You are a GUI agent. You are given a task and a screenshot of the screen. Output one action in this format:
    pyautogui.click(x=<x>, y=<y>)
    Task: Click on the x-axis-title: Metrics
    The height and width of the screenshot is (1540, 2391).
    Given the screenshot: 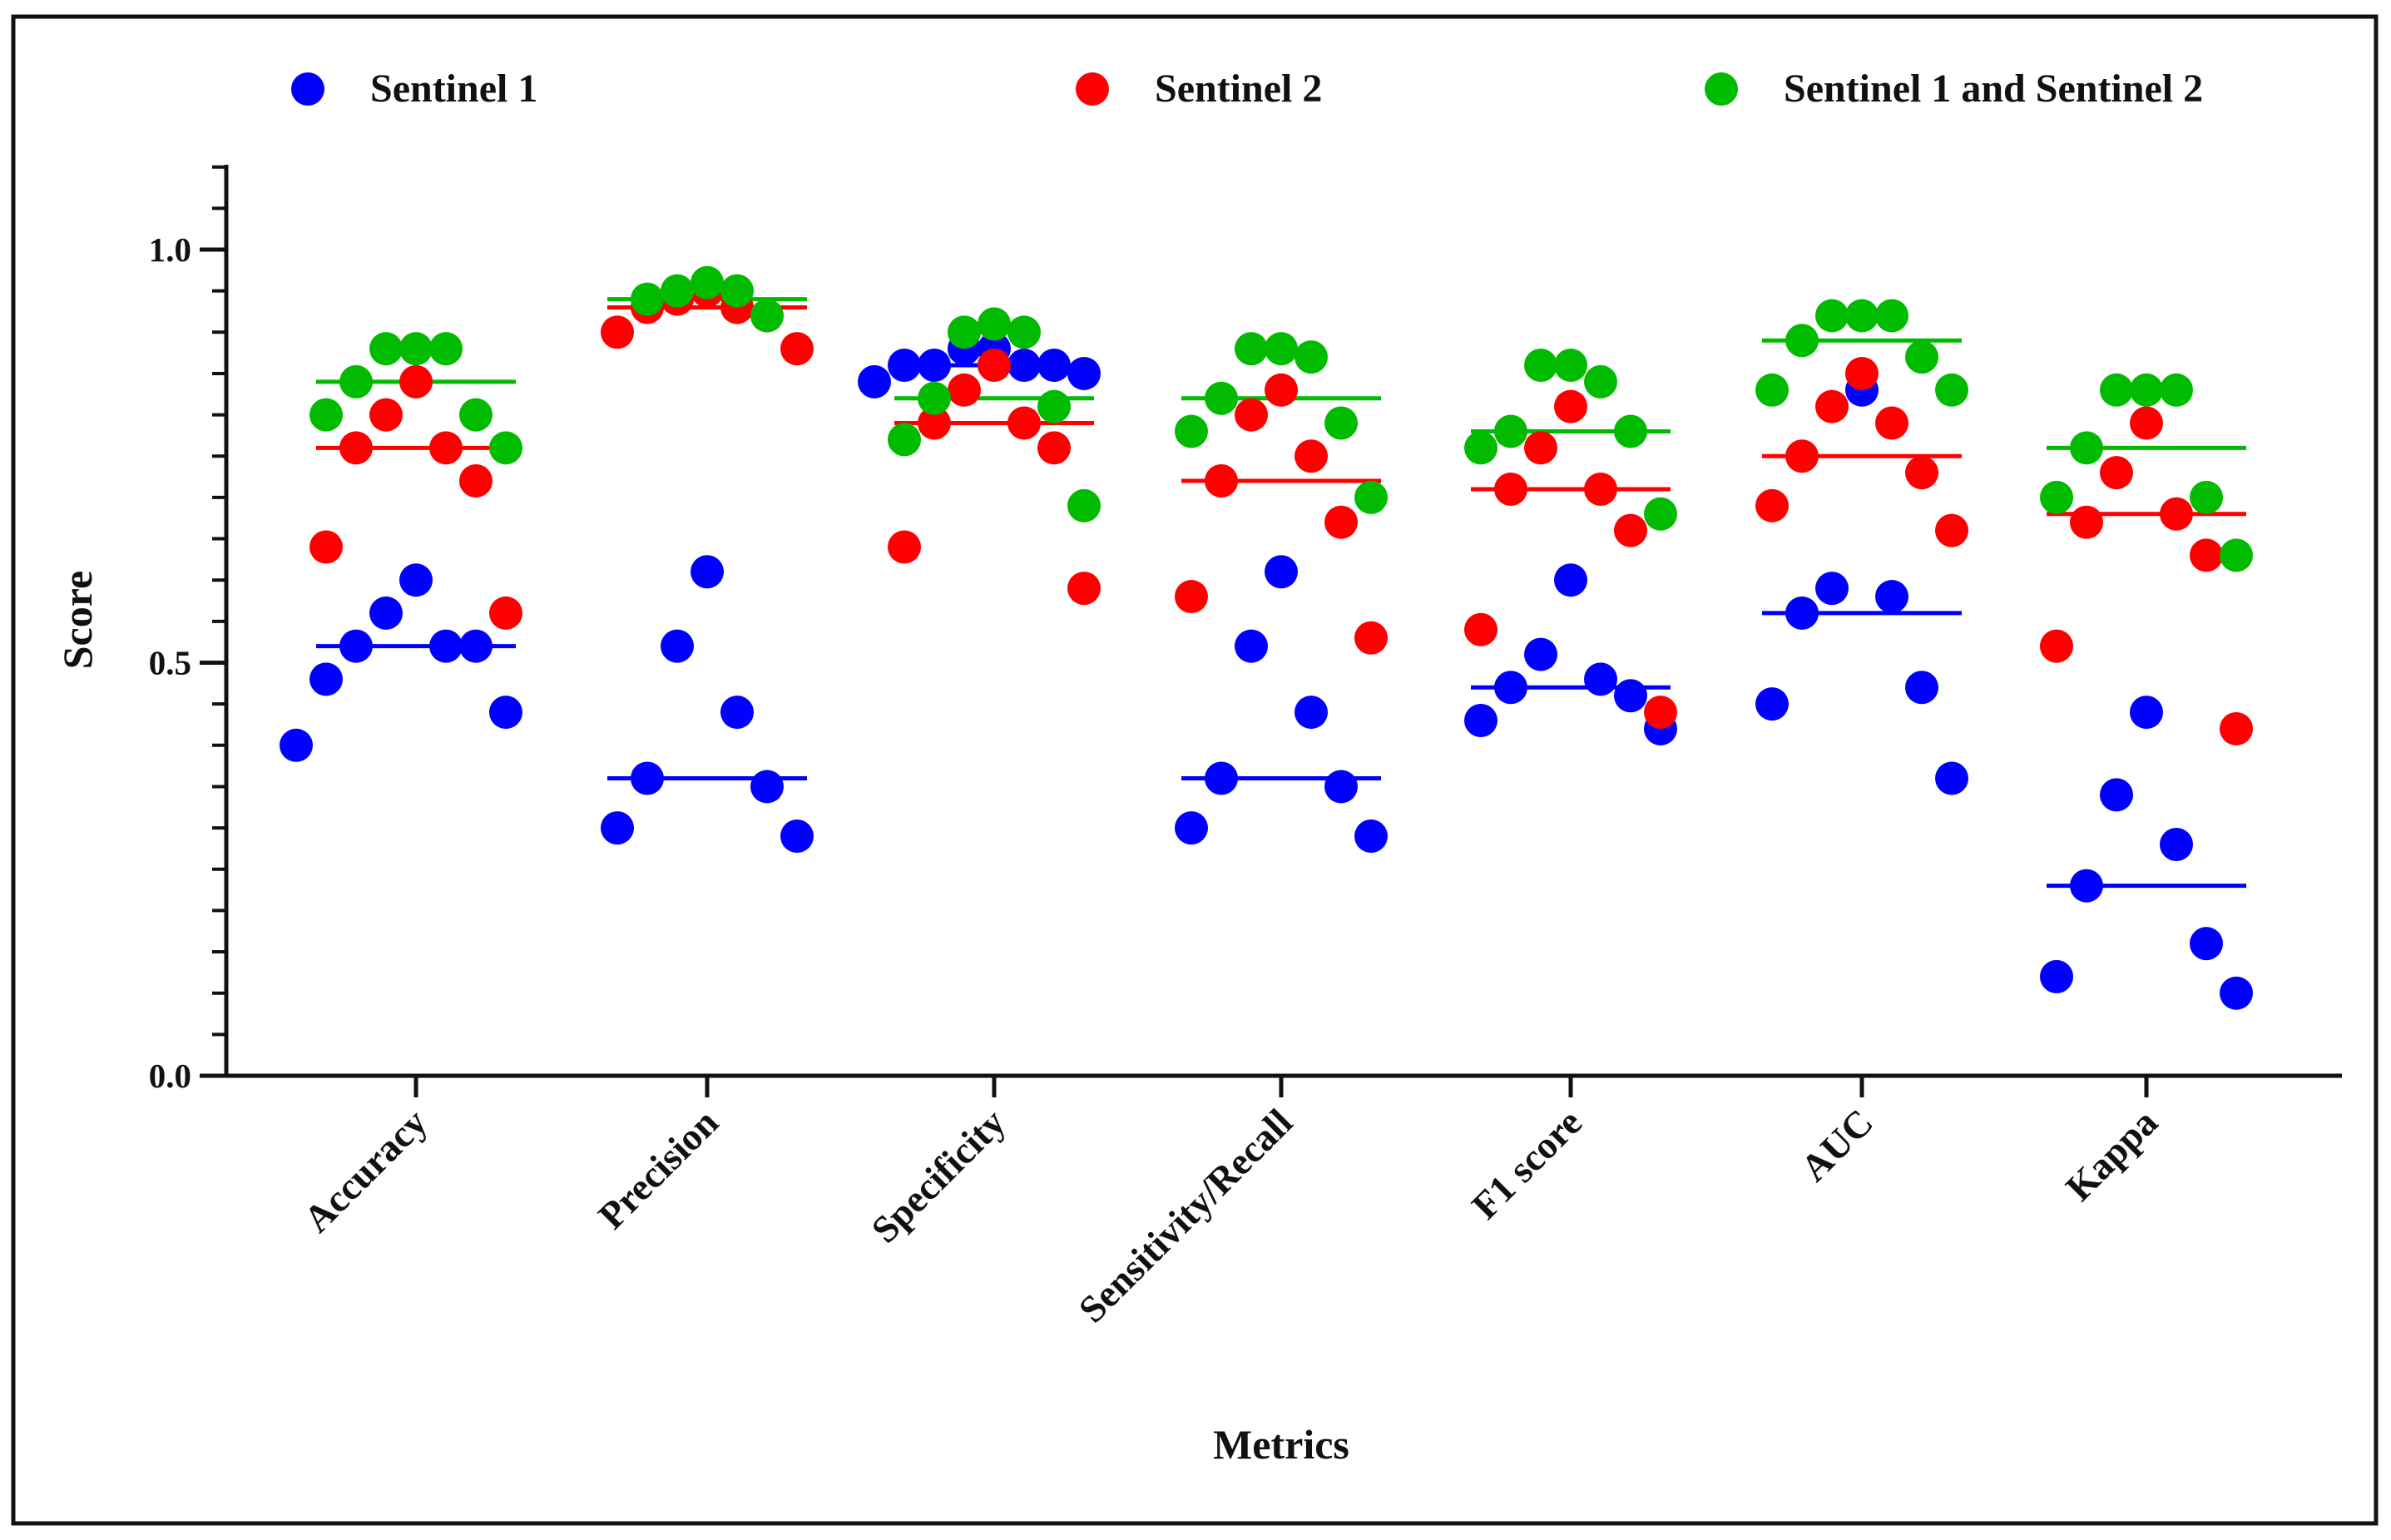 What is the action you would take?
    pyautogui.click(x=1281, y=1444)
    